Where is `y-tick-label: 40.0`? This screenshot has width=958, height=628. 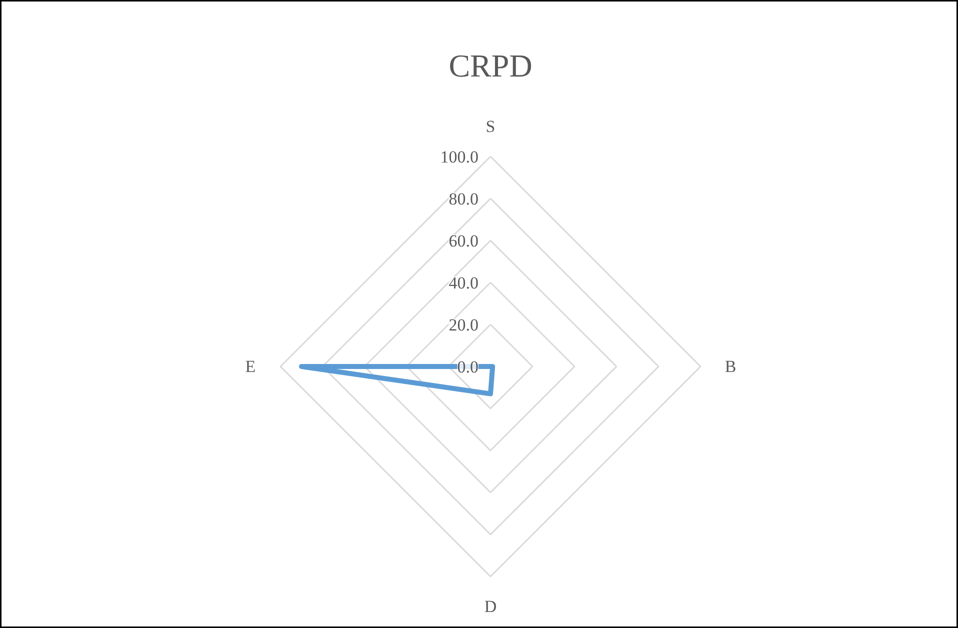
y-tick-label: 40.0 is located at coordinates (463, 283).